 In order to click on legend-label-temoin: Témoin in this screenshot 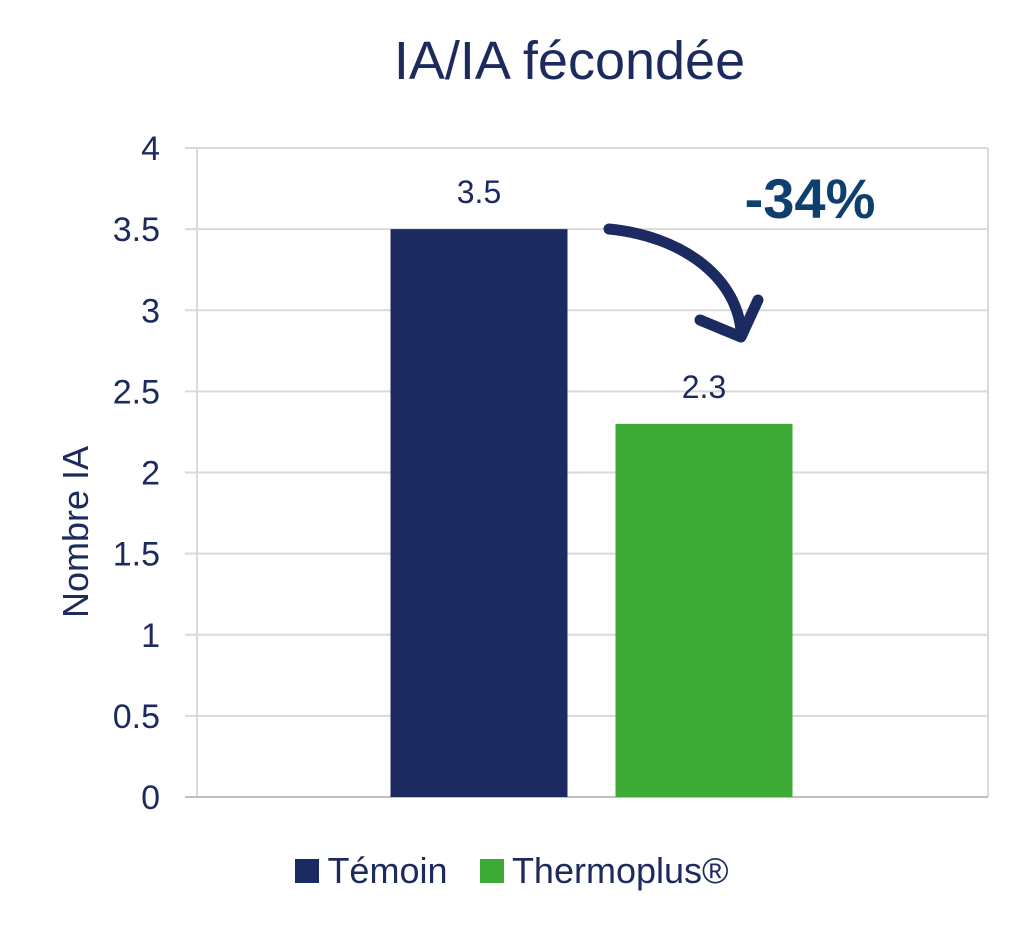, I will do `click(387, 870)`.